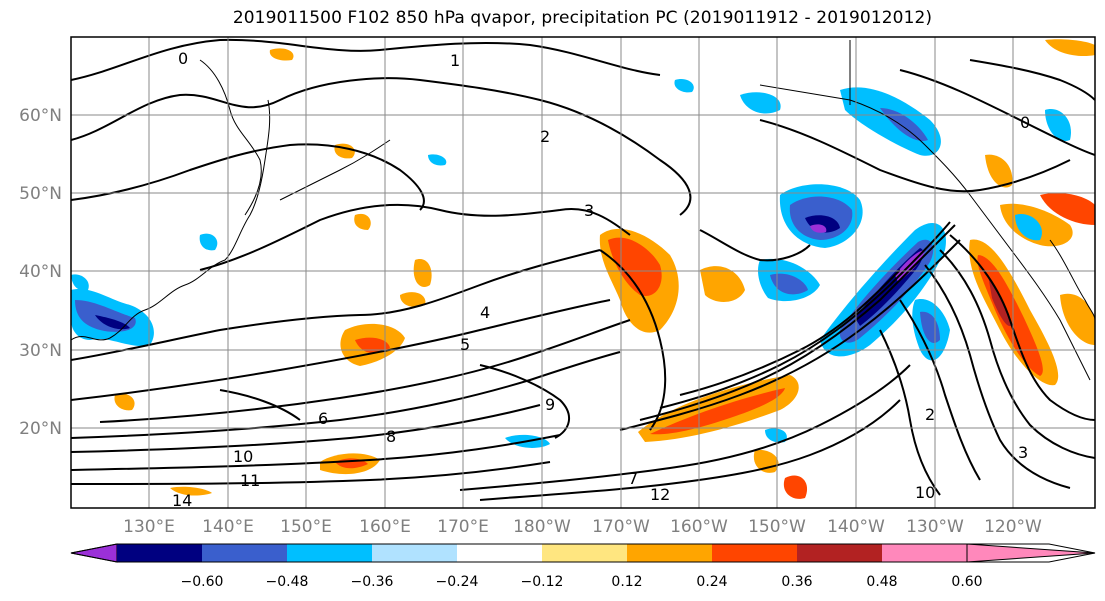  What do you see at coordinates (323, 418) in the screenshot?
I see `contour-label: 6` at bounding box center [323, 418].